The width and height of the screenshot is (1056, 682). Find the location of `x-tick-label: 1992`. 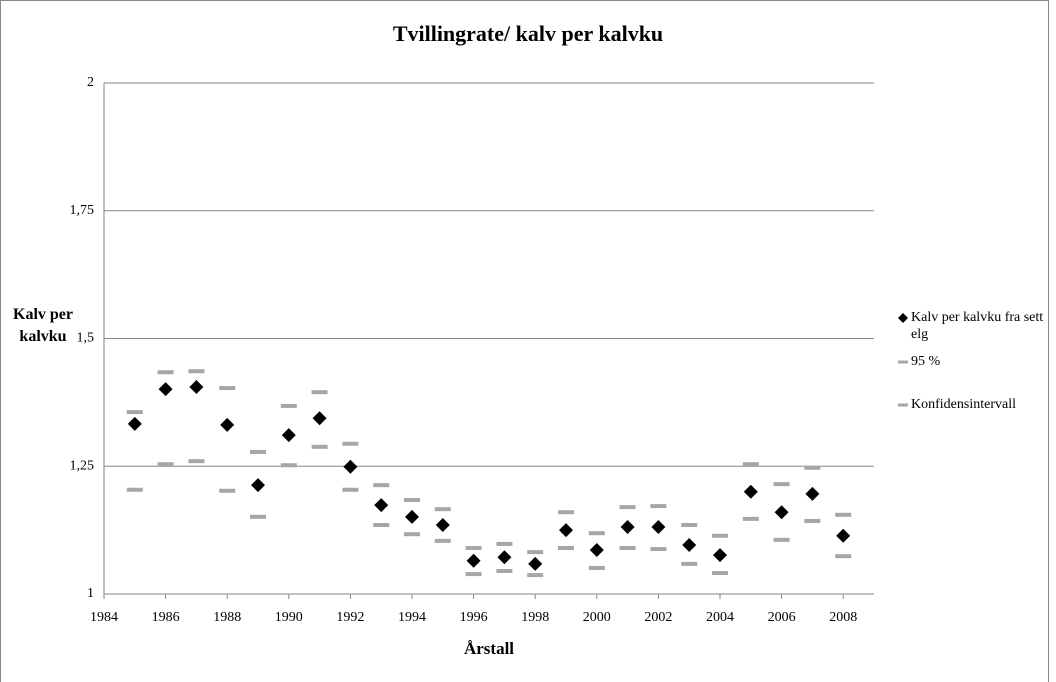

x-tick-label: 1992 is located at coordinates (350, 617).